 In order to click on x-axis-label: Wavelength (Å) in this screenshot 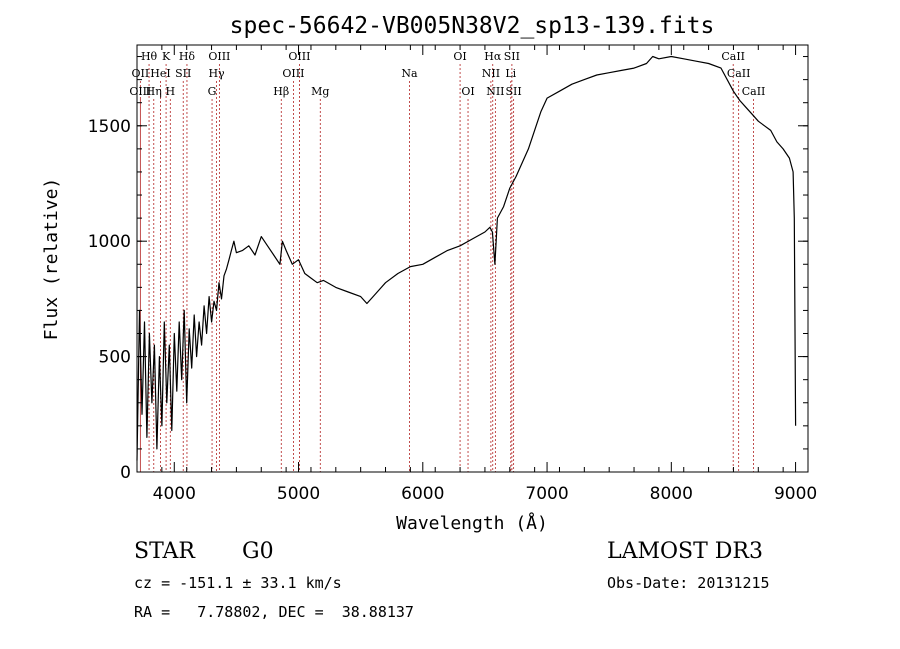, I will do `click(472, 523)`.